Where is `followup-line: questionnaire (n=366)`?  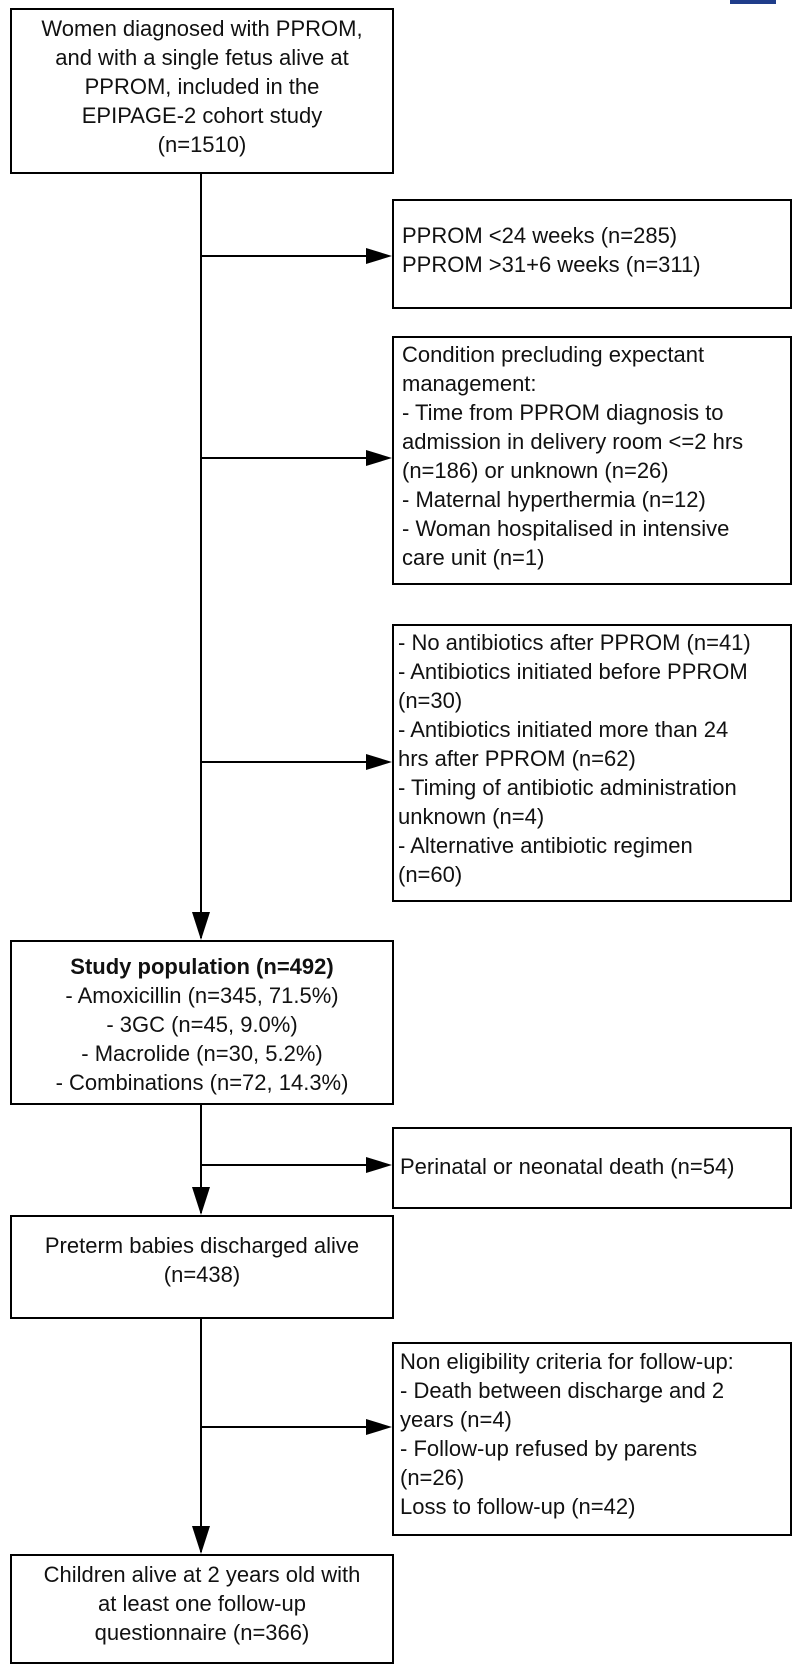
followup-line: questionnaire (n=366) is located at coordinates (202, 1632).